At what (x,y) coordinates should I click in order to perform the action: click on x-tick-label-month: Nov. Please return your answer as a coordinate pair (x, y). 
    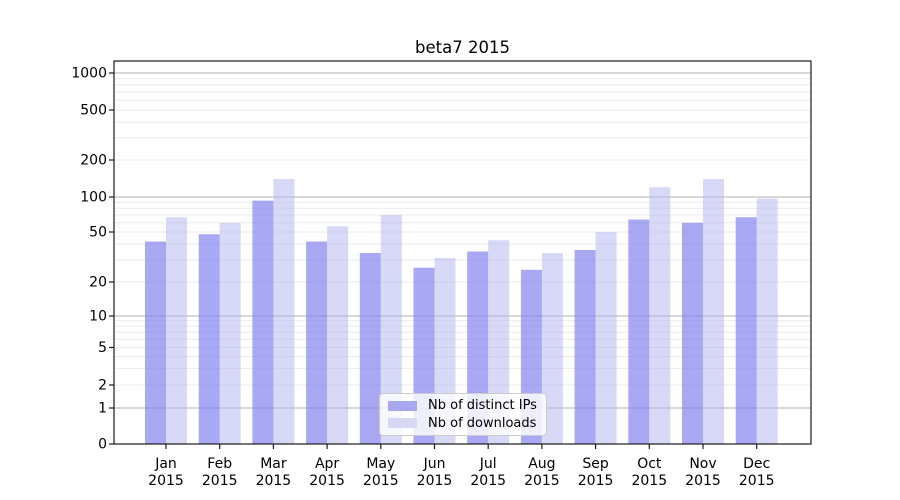
    Looking at the image, I should click on (702, 464).